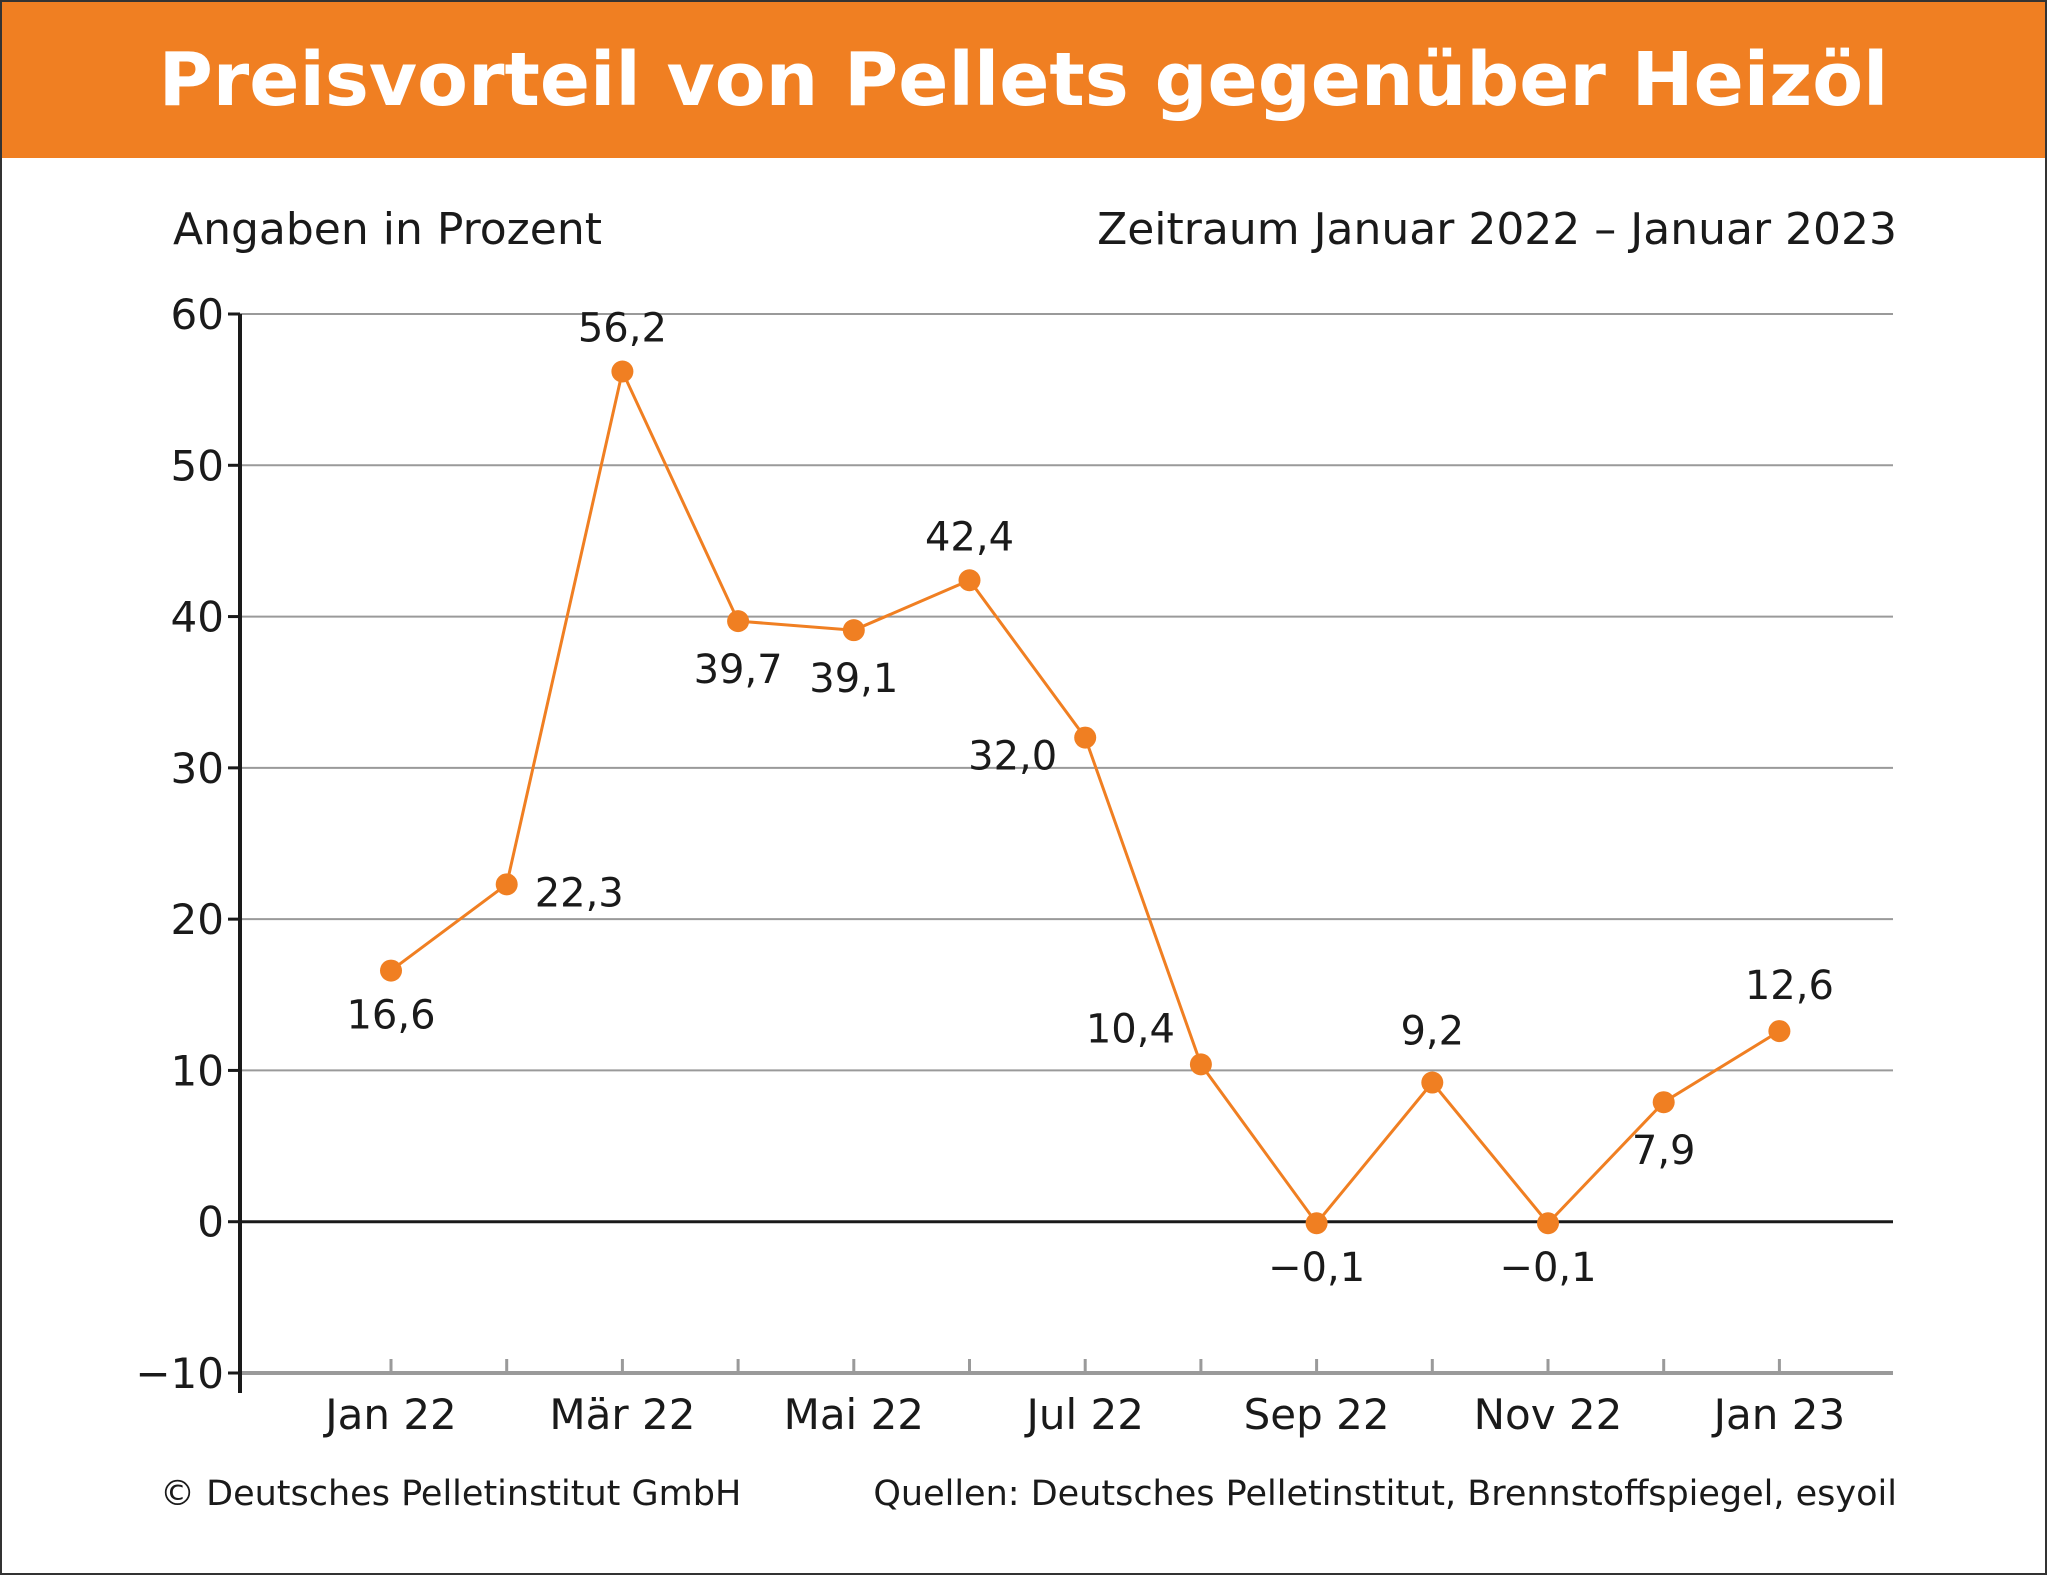 The width and height of the screenshot is (2047, 1575). What do you see at coordinates (197, 314) in the screenshot?
I see `y-tick-label: 60` at bounding box center [197, 314].